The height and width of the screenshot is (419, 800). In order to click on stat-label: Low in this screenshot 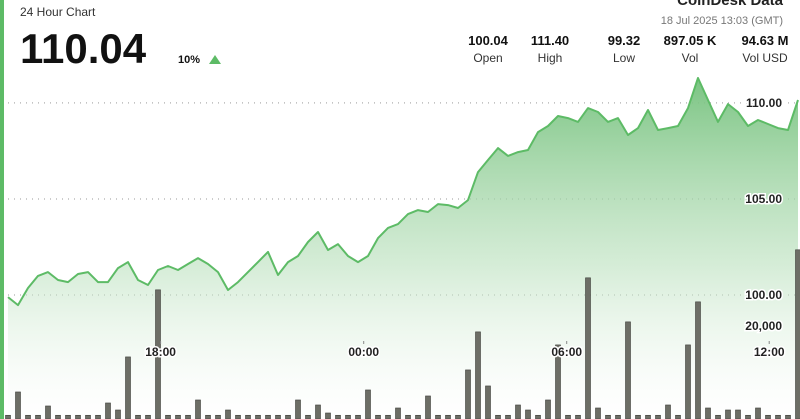, I will do `click(624, 58)`.